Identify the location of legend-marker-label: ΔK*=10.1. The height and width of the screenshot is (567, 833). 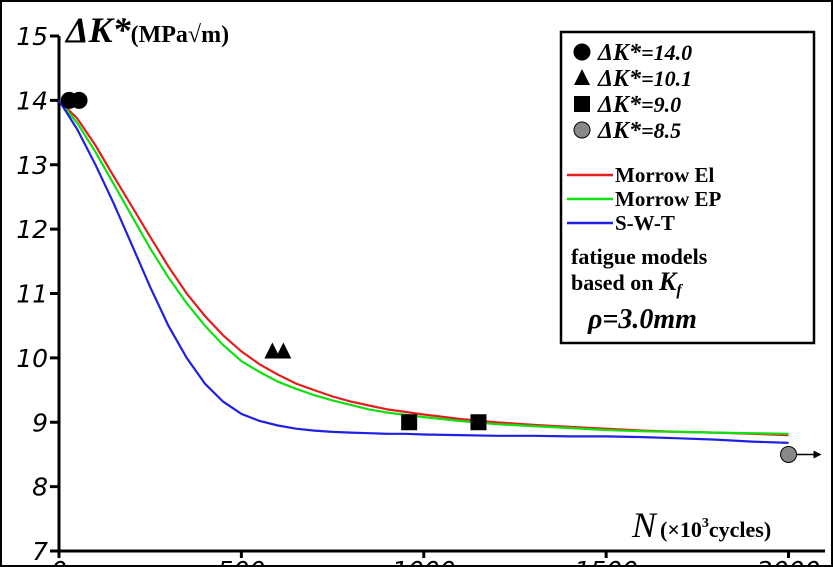
(644, 79).